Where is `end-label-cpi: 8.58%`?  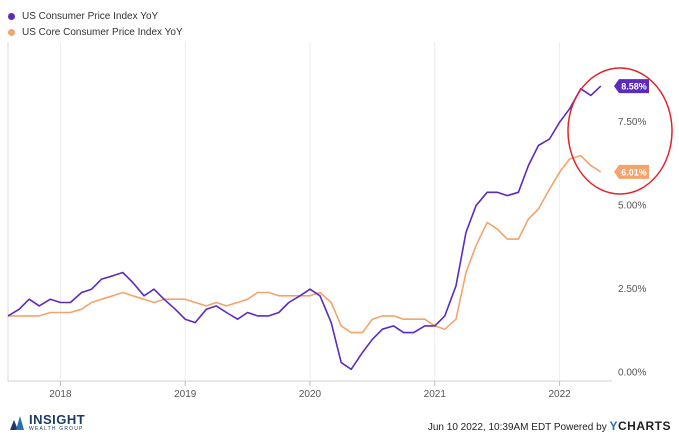
end-label-cpi: 8.58% is located at coordinates (631, 86).